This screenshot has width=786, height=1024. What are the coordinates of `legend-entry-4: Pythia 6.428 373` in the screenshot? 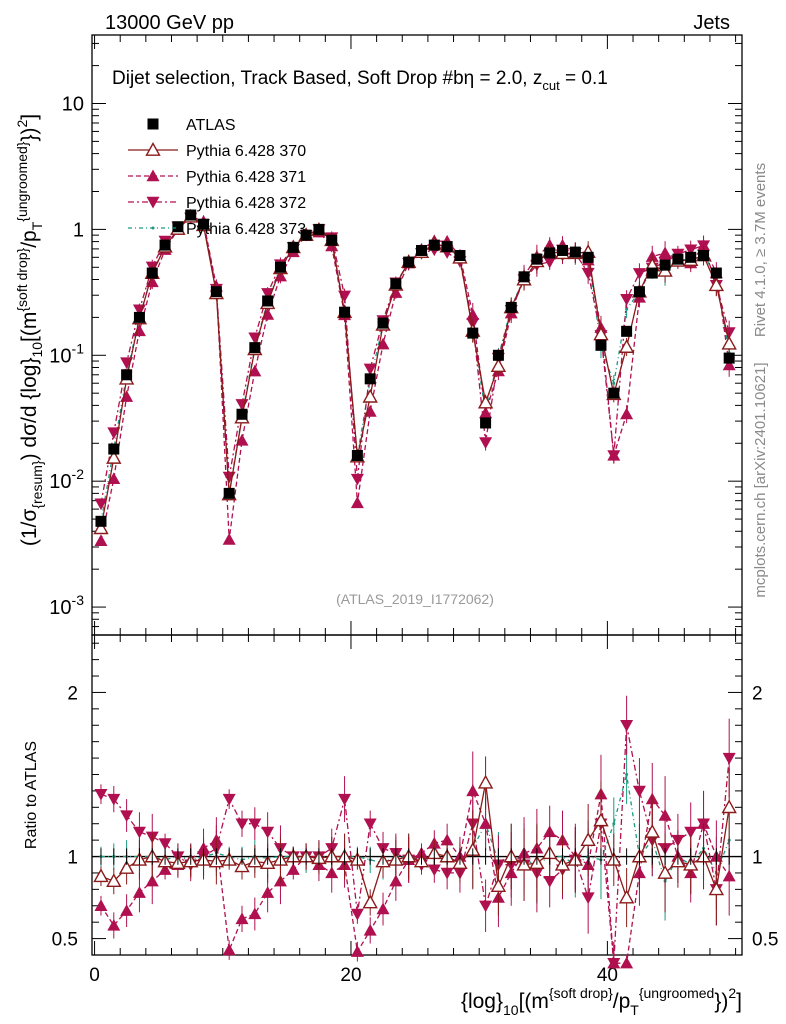 It's located at (217, 229).